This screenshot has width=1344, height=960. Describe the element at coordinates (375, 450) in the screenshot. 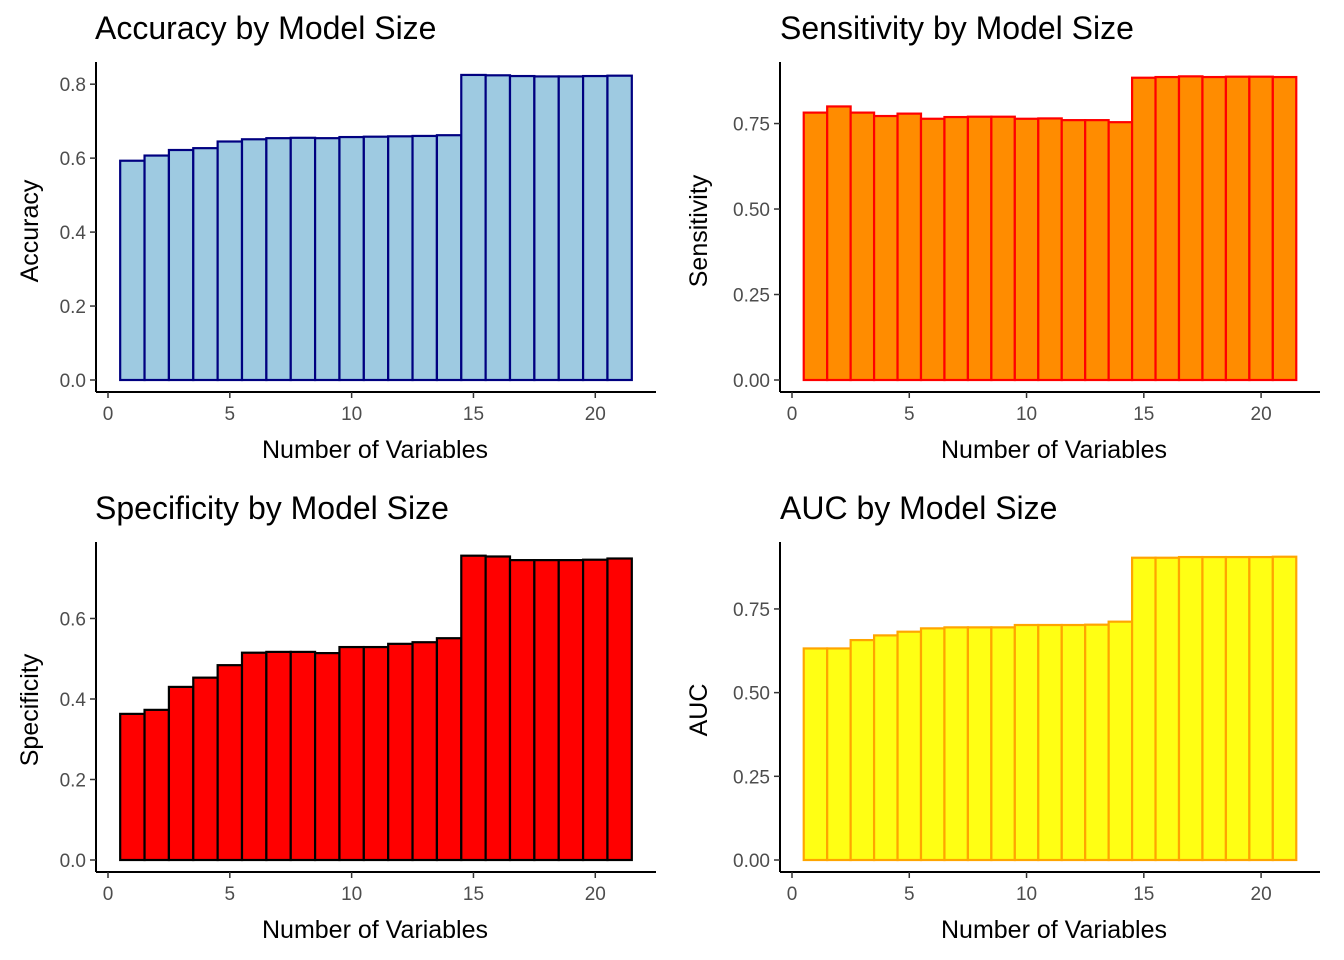

I see `x-axis-title: Number of Variables` at that location.